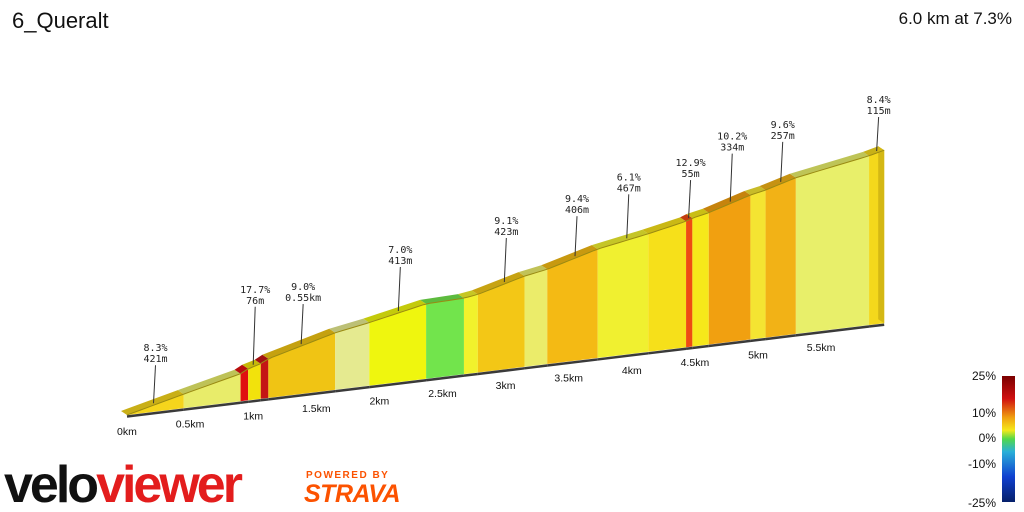  I want to click on veloviewer-logo: veloviewer, so click(125, 484).